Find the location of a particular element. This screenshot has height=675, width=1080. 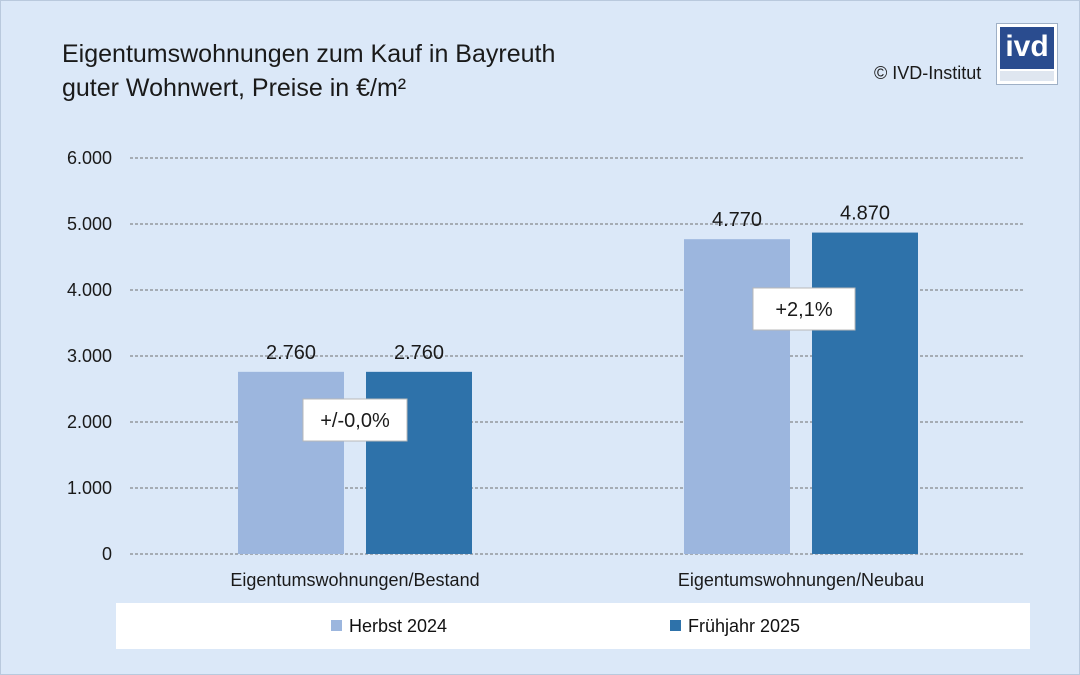

legend: Herbst 2024 Frühjahr 2025 is located at coordinates (573, 626).